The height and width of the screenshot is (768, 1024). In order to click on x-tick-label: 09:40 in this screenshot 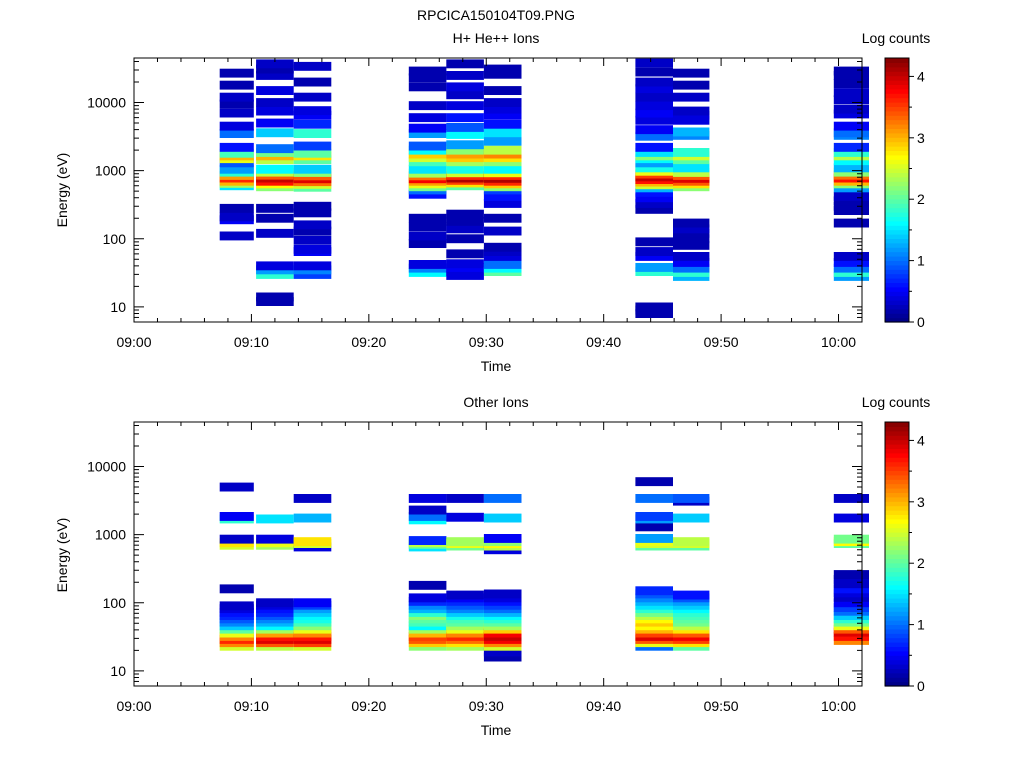, I will do `click(603, 342)`.